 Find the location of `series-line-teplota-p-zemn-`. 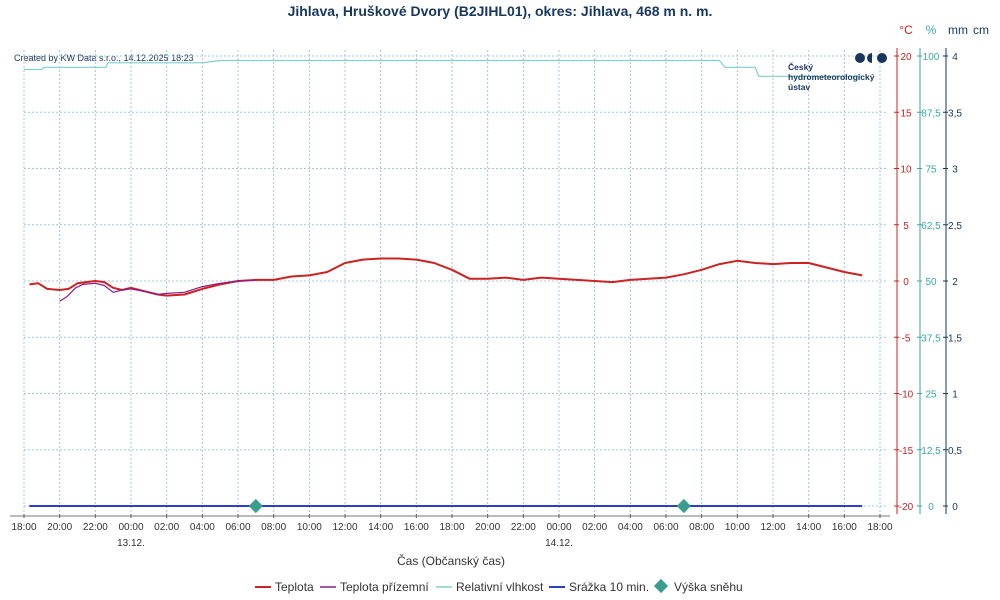

series-line-teplota-p-zemn- is located at coordinates (157, 290).